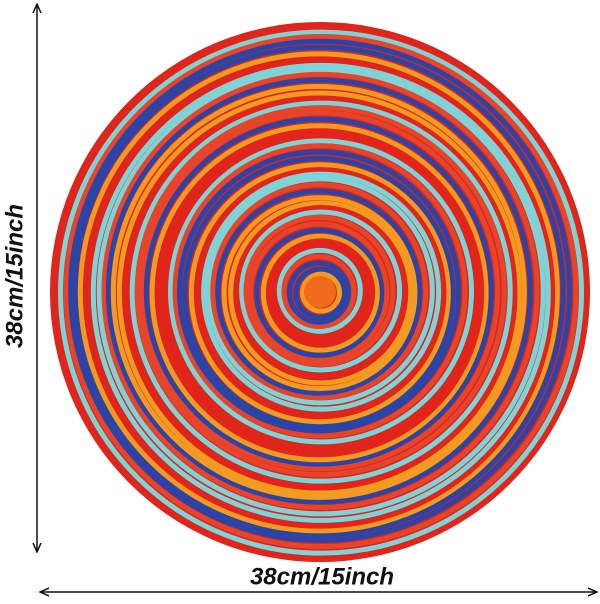  What do you see at coordinates (322, 576) in the screenshot?
I see `width-label: 38cm/15inch` at bounding box center [322, 576].